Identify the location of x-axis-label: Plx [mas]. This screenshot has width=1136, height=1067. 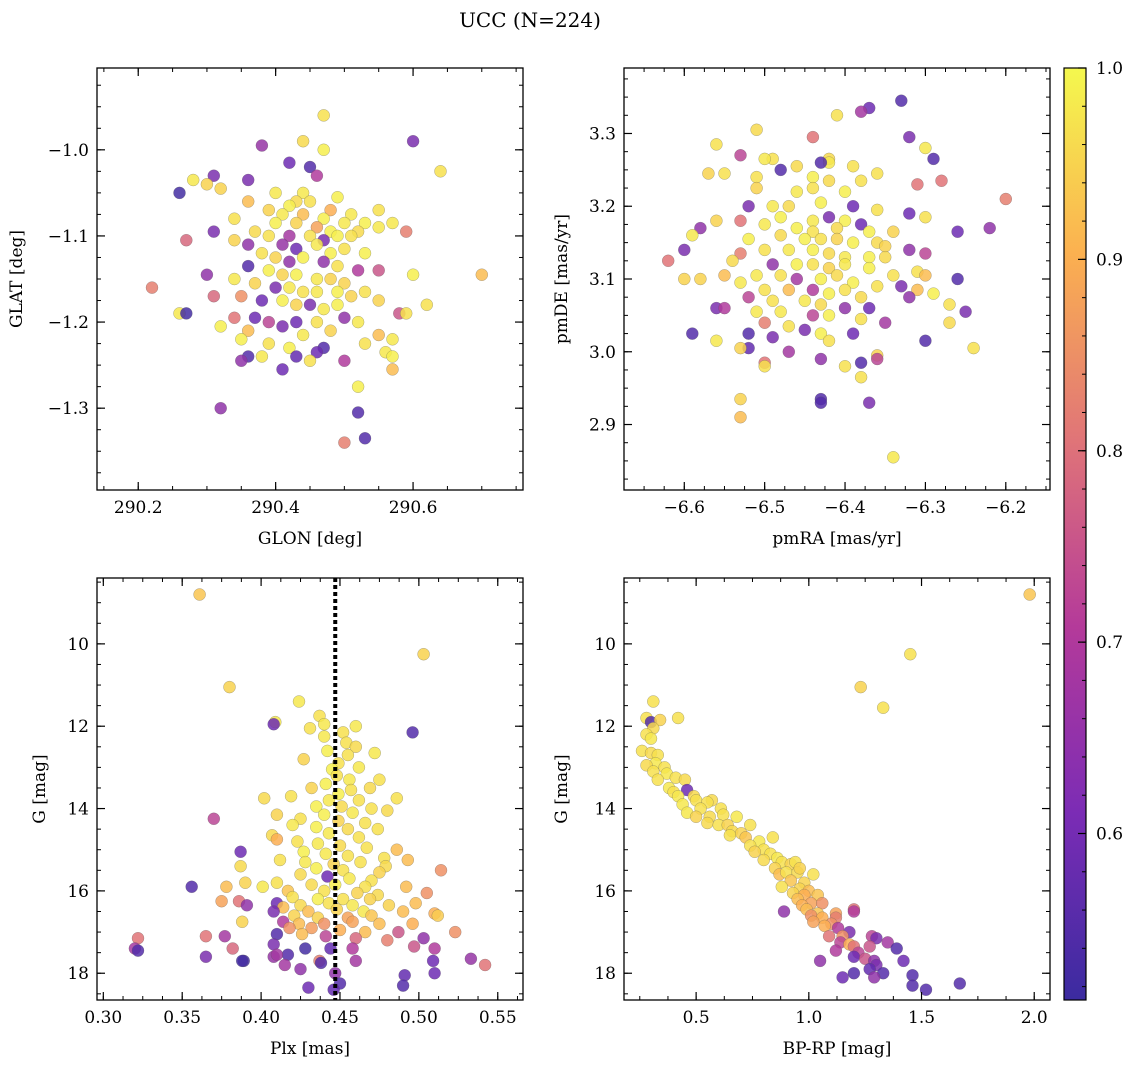
(310, 1049).